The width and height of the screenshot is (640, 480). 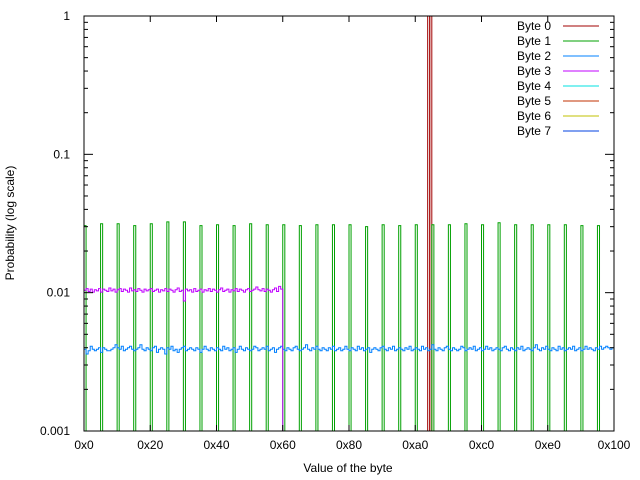 I want to click on x-tick-label: 0x80, so click(x=349, y=445).